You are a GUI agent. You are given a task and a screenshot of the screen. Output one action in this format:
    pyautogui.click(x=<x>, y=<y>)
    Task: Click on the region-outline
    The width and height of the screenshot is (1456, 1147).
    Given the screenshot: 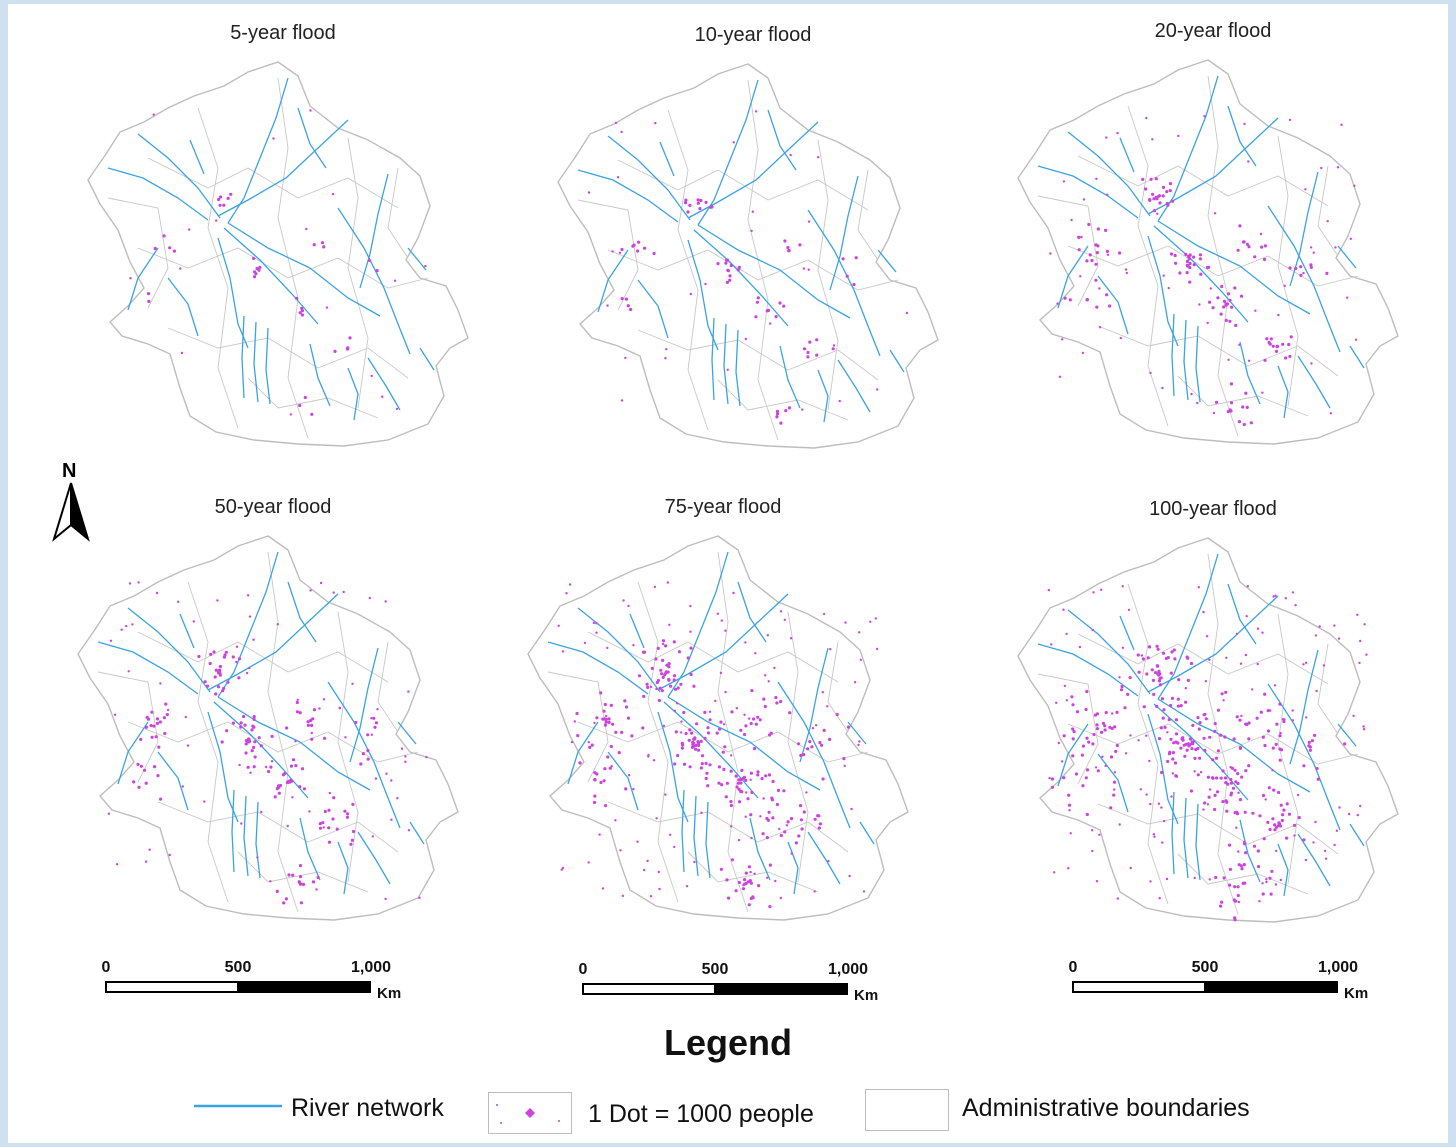 What is the action you would take?
    pyautogui.click(x=1208, y=252)
    